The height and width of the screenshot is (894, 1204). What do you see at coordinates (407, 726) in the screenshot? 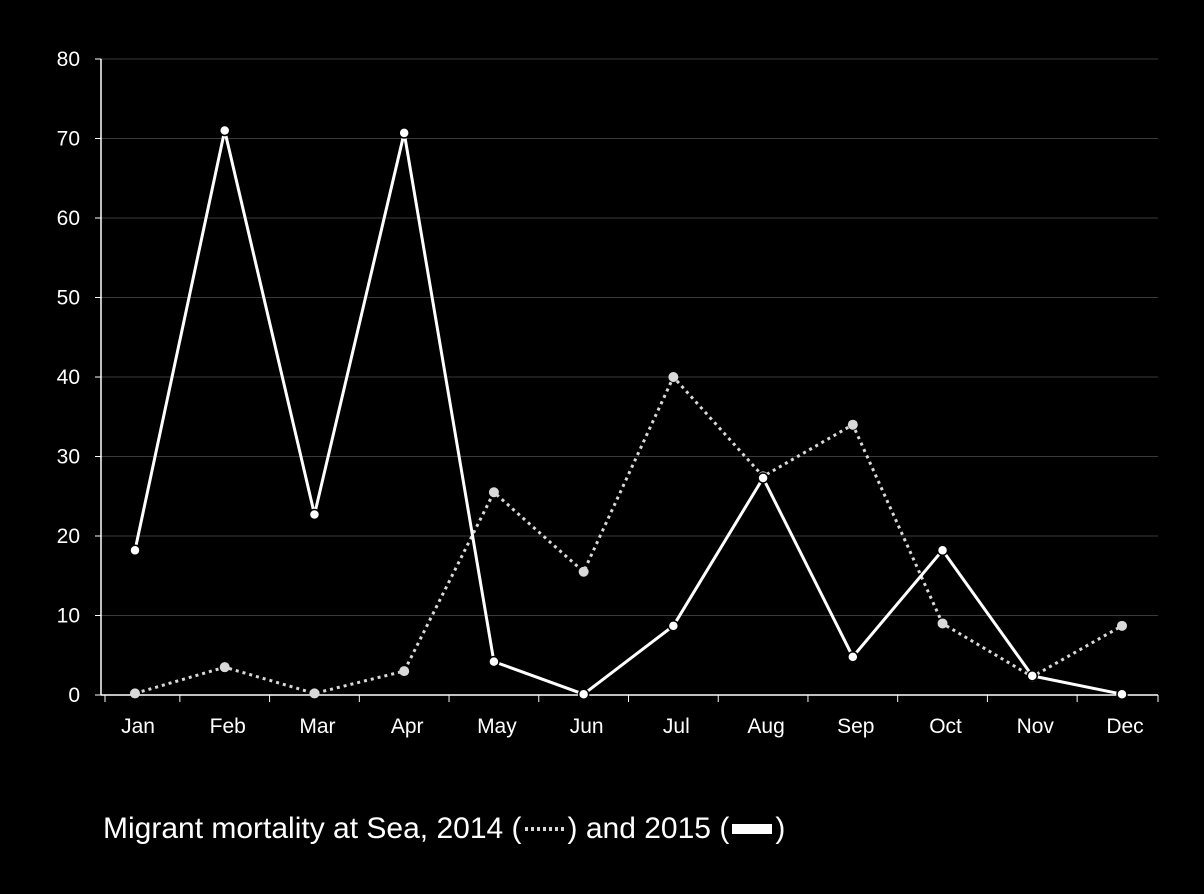
I see `x-tick-label: Apr` at bounding box center [407, 726].